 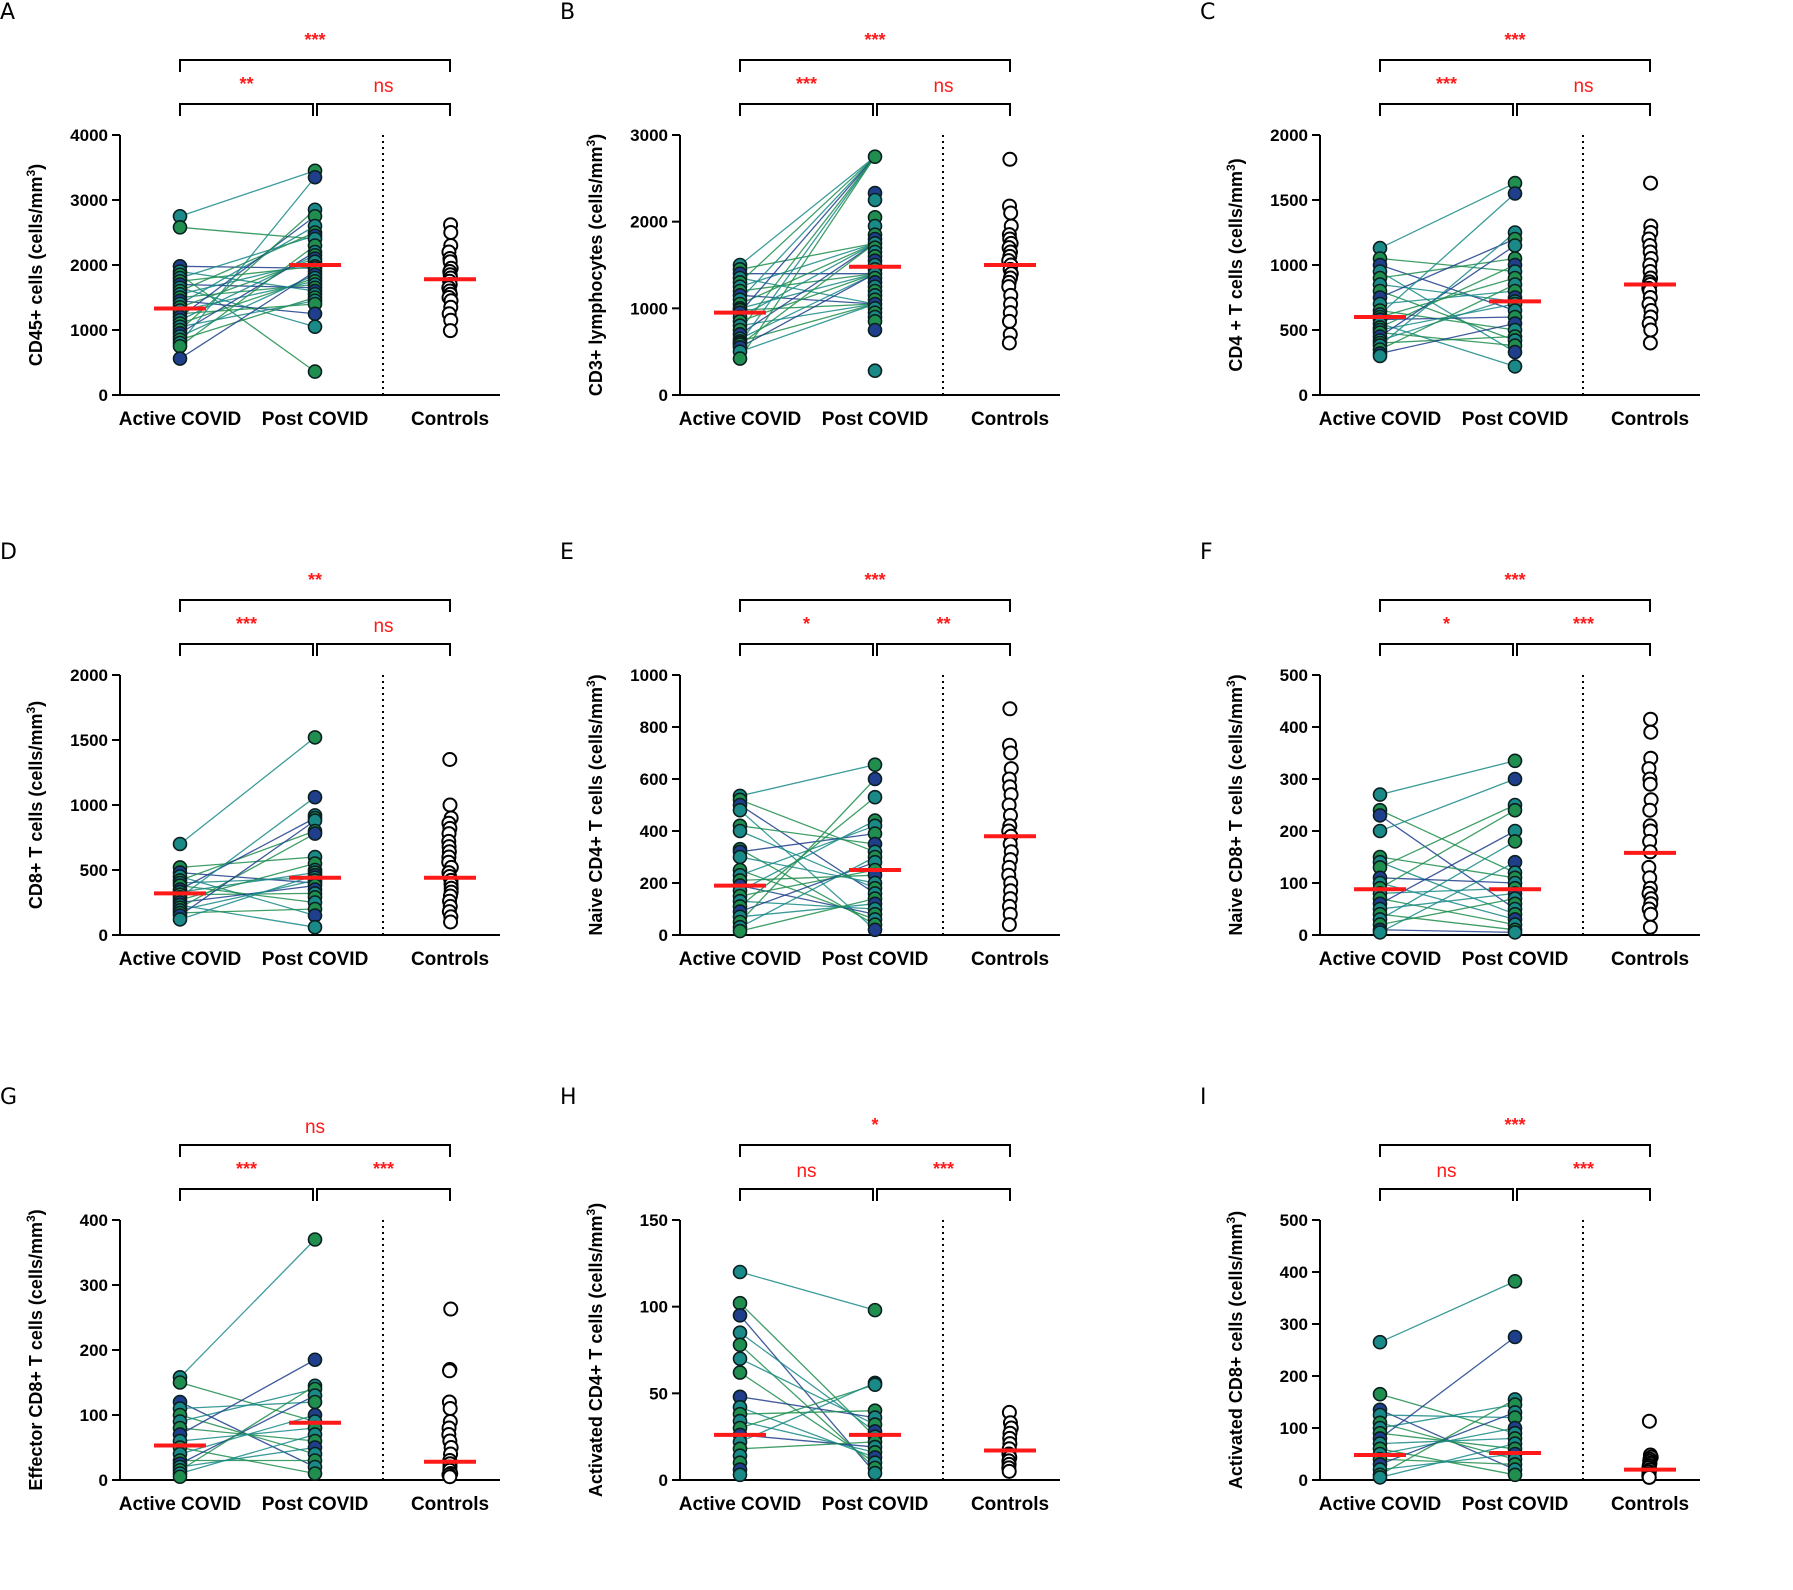 I want to click on panel-letter: H, so click(x=568, y=1097).